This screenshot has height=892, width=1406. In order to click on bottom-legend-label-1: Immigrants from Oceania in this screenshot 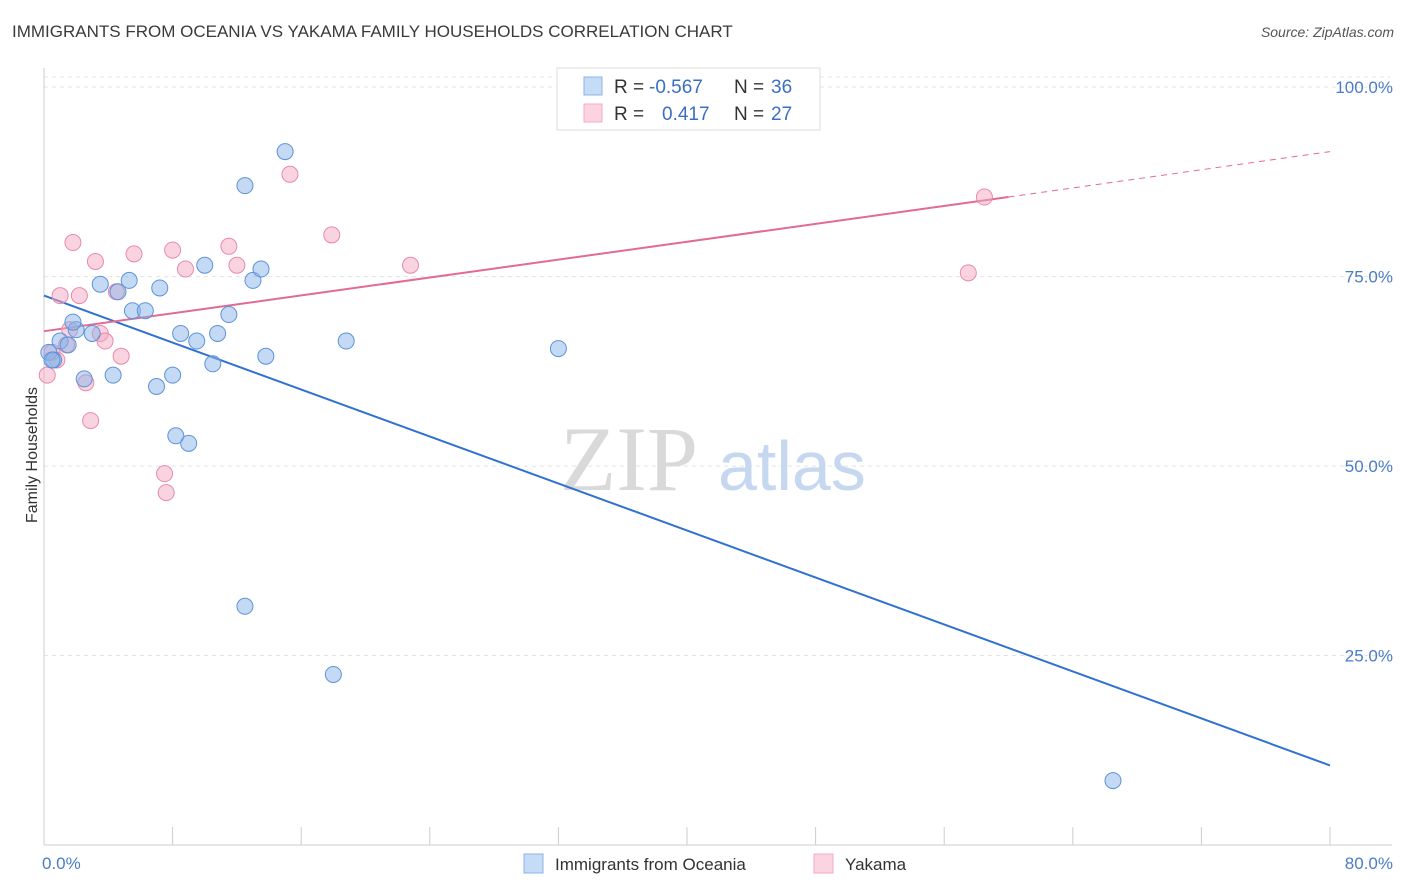, I will do `click(650, 864)`.